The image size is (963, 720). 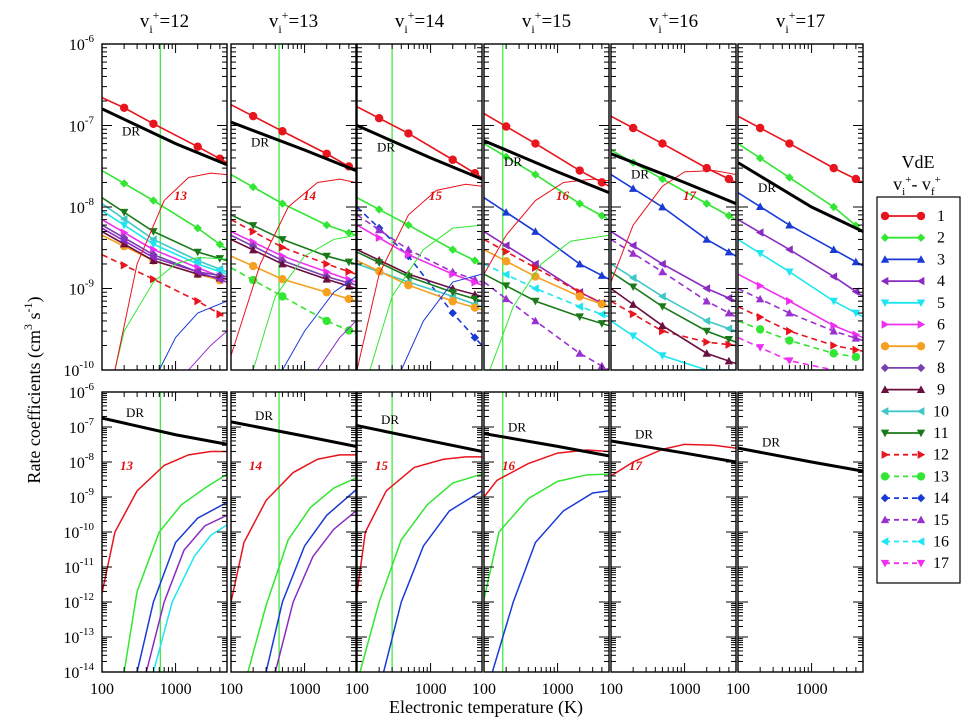 I want to click on panel-column-16: vi+=16 DR 17 DR 17 100 1000, so click(x=668, y=353).